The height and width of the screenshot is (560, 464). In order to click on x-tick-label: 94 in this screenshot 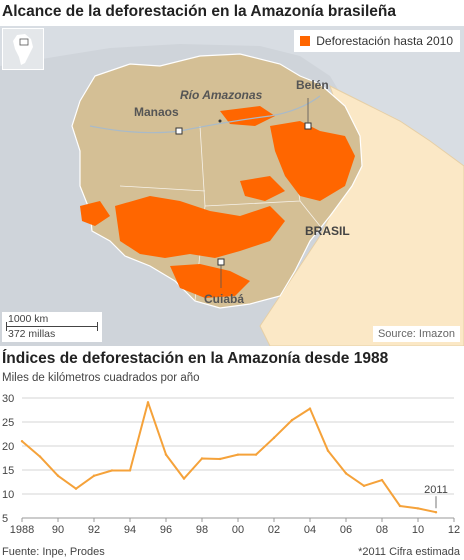, I will do `click(130, 530)`.